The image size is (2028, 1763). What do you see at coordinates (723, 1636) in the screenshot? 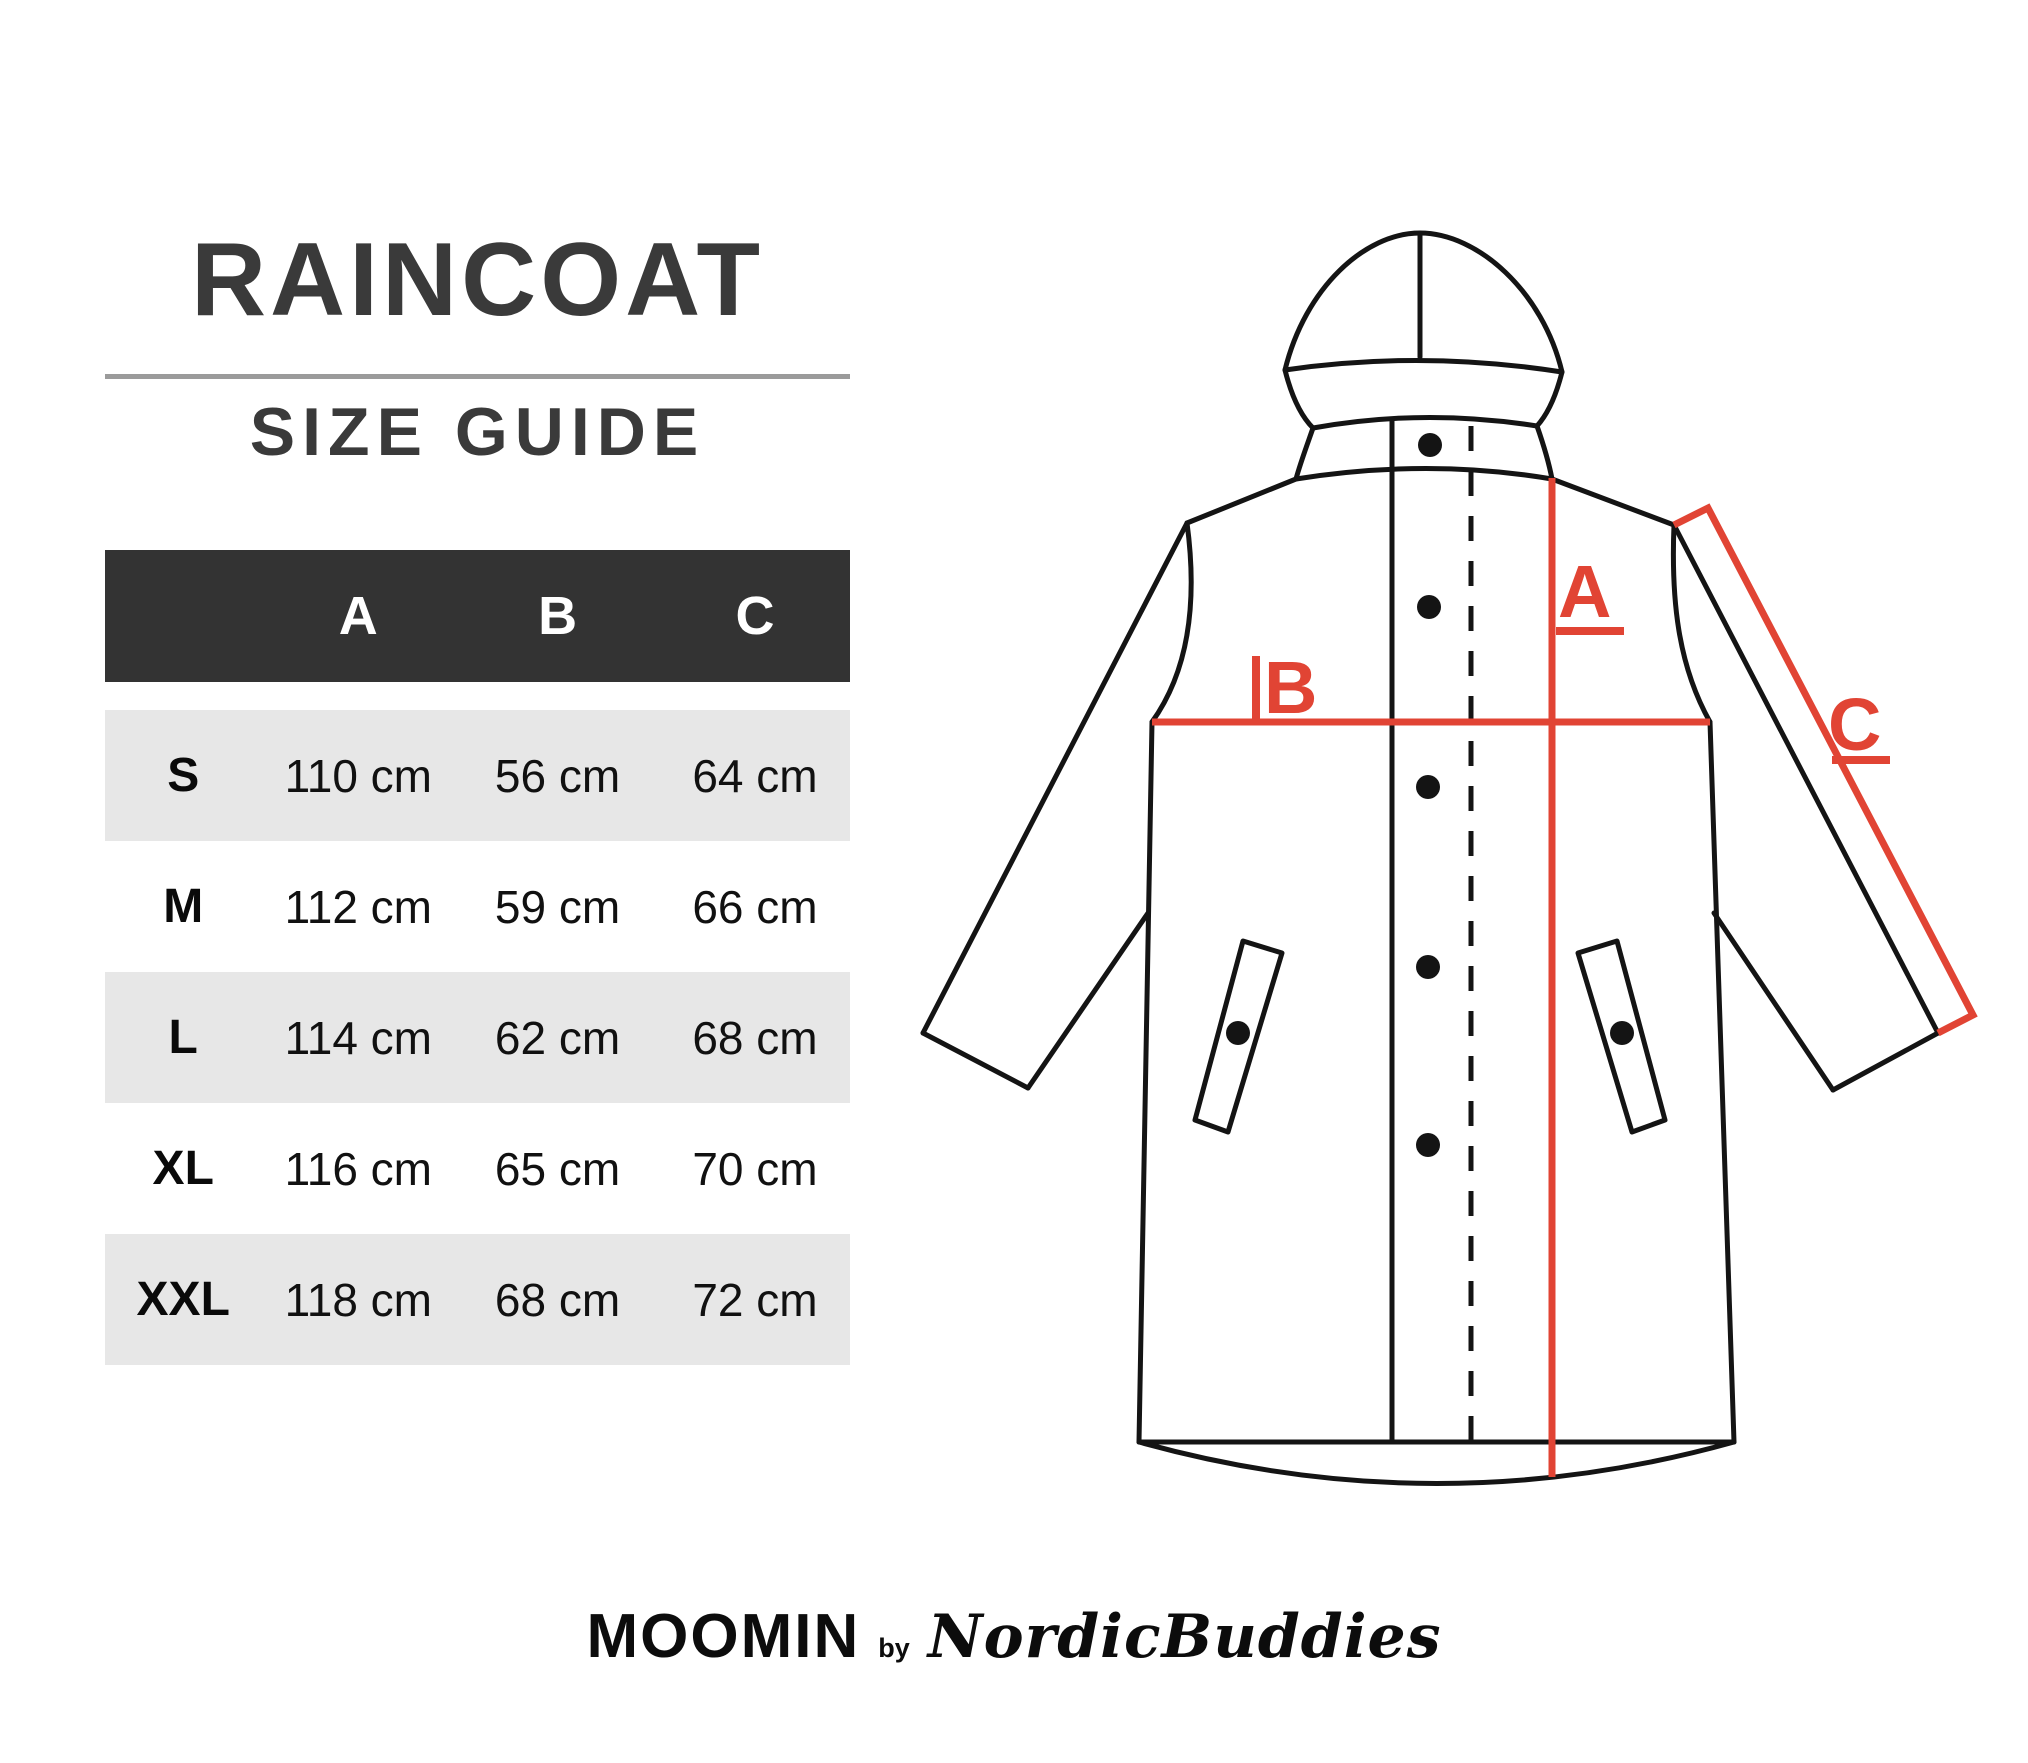
I see `moomin-logo: MOOMIN` at bounding box center [723, 1636].